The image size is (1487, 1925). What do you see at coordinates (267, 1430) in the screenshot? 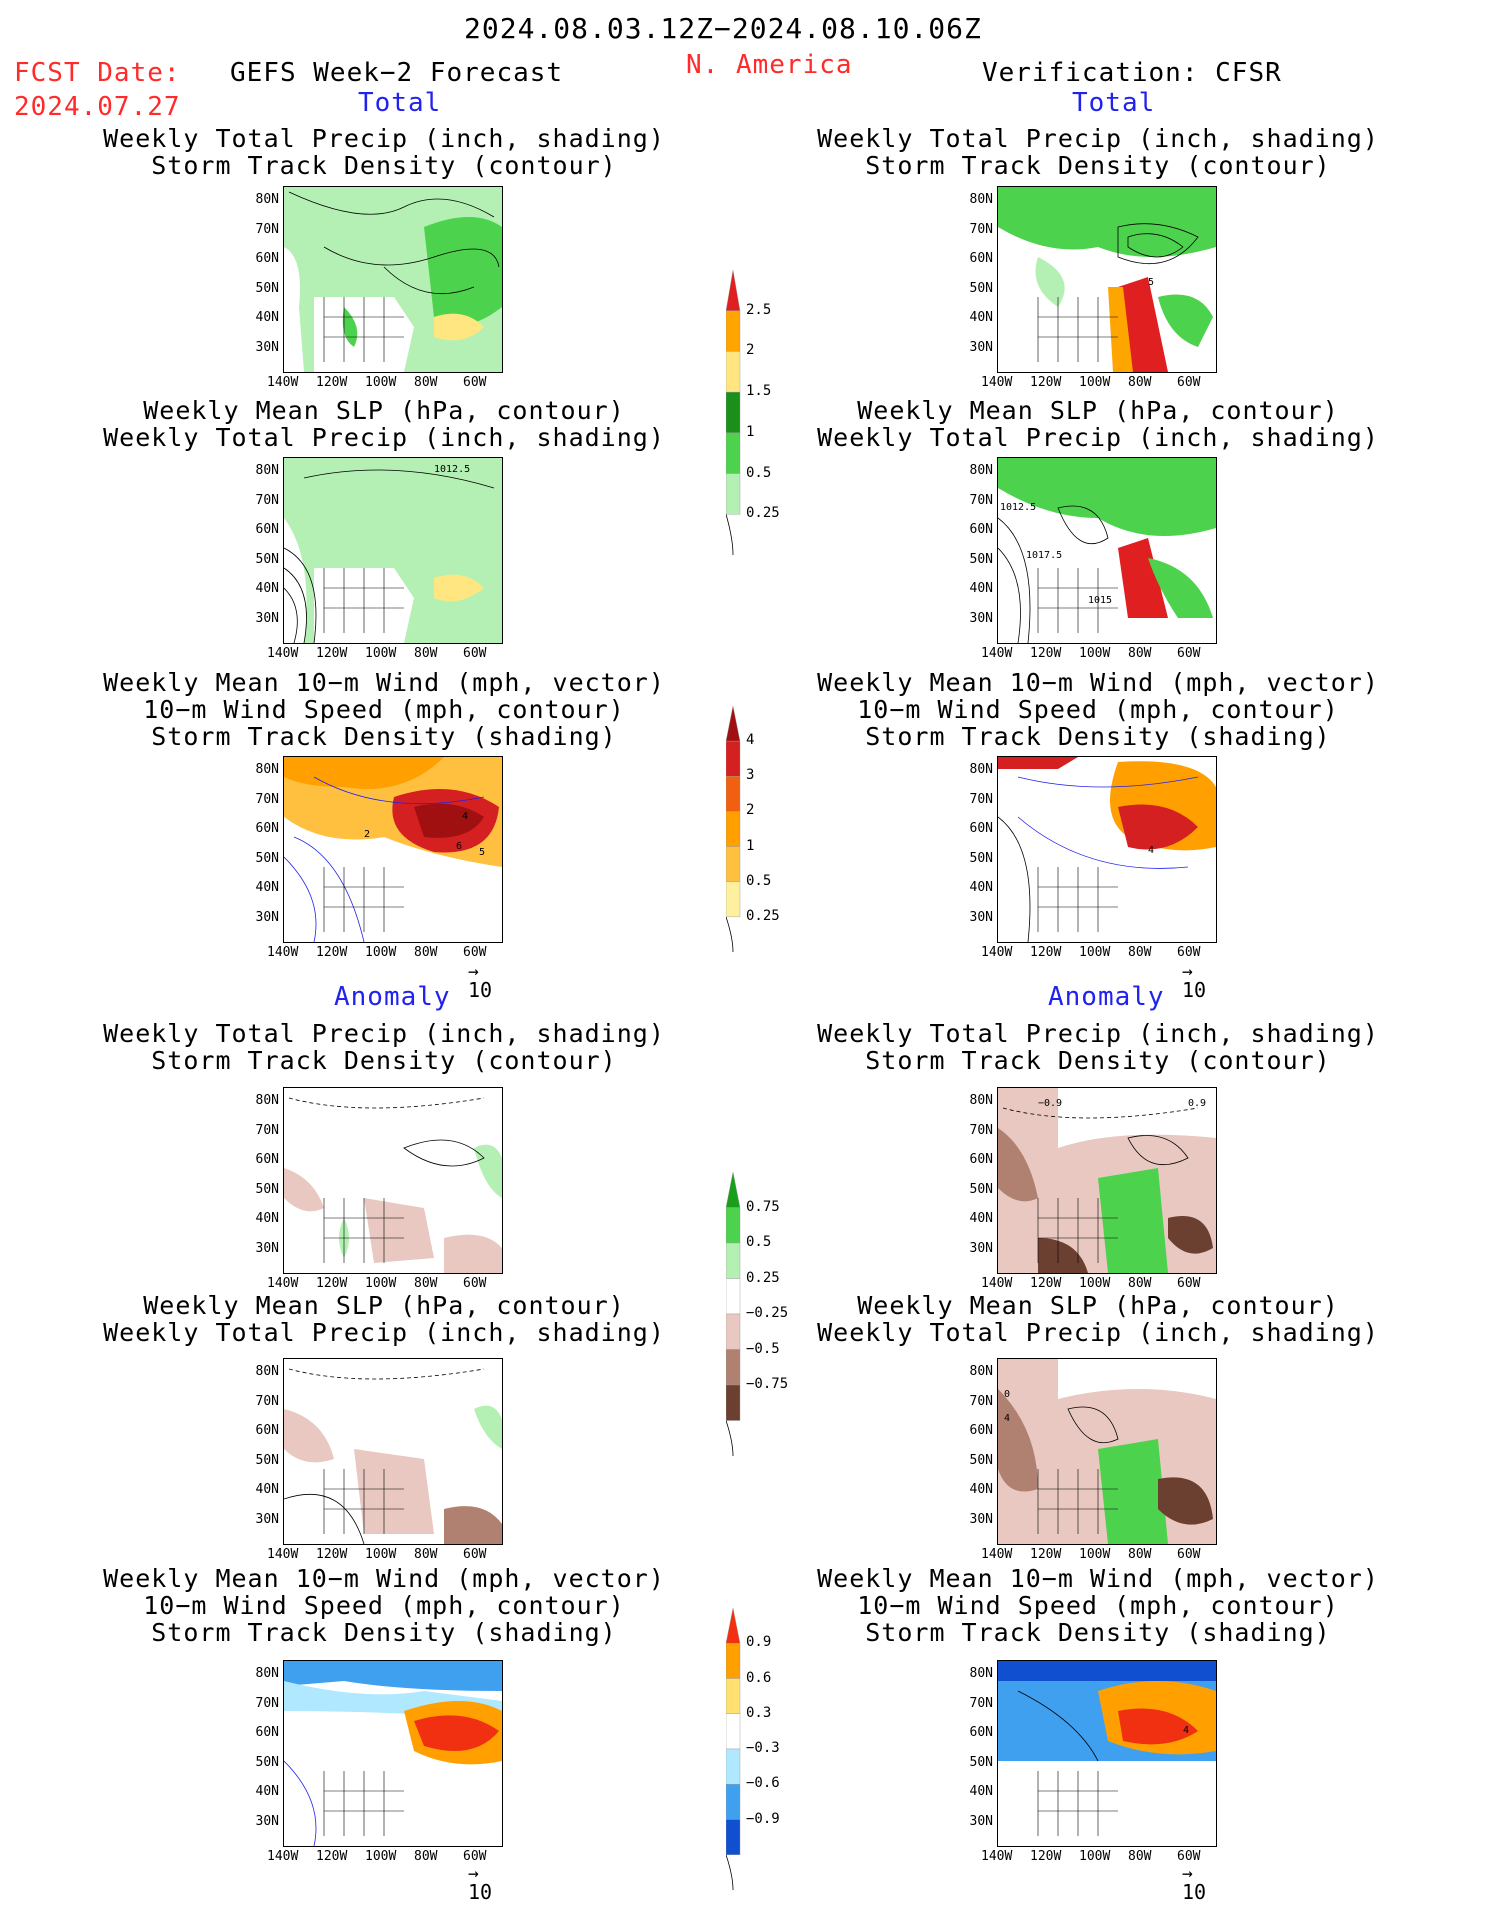
I see `lat-tick-label: 60N` at bounding box center [267, 1430].